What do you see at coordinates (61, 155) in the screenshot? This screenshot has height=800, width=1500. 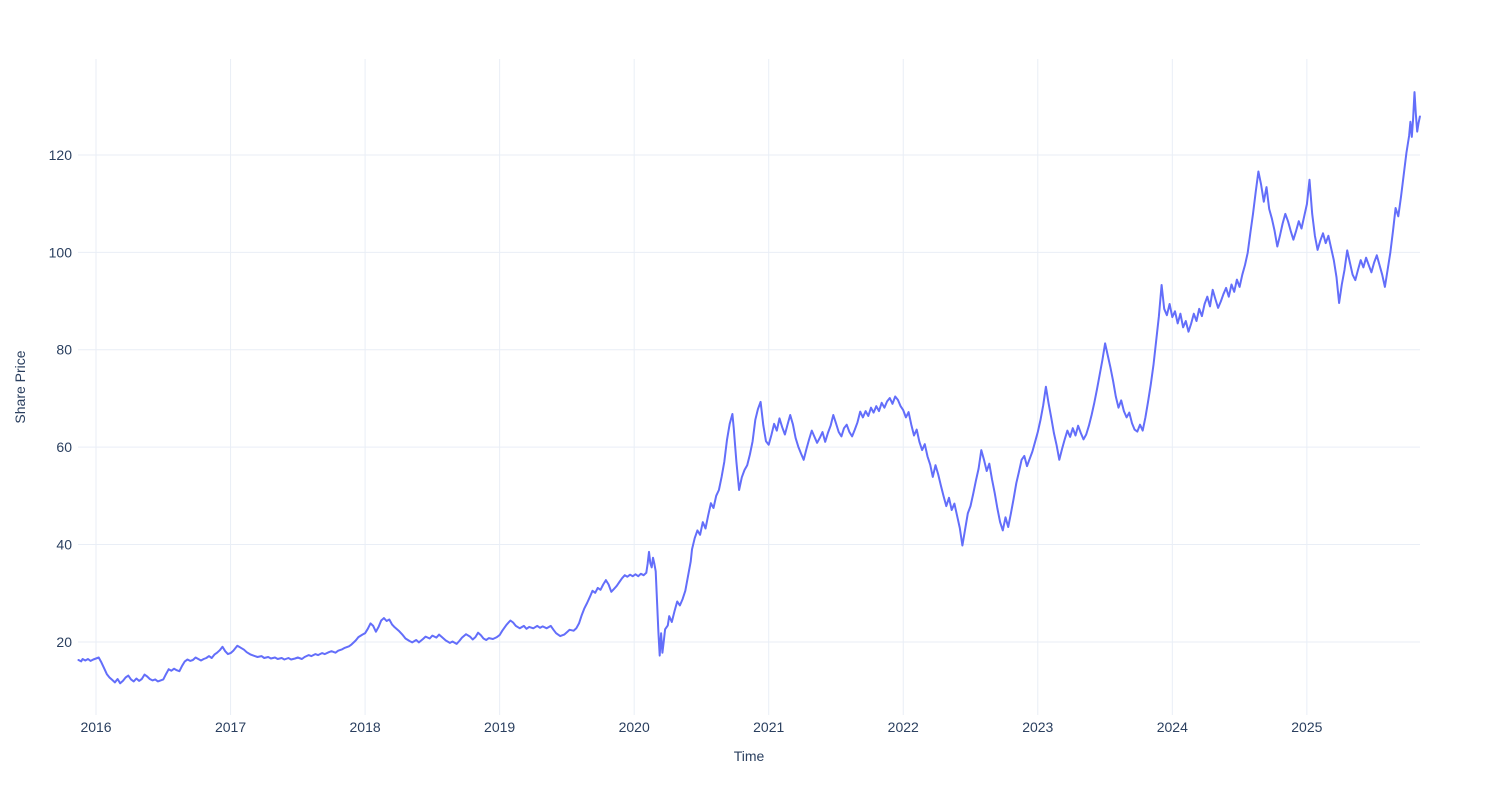 I see `y-tick-label: 120` at bounding box center [61, 155].